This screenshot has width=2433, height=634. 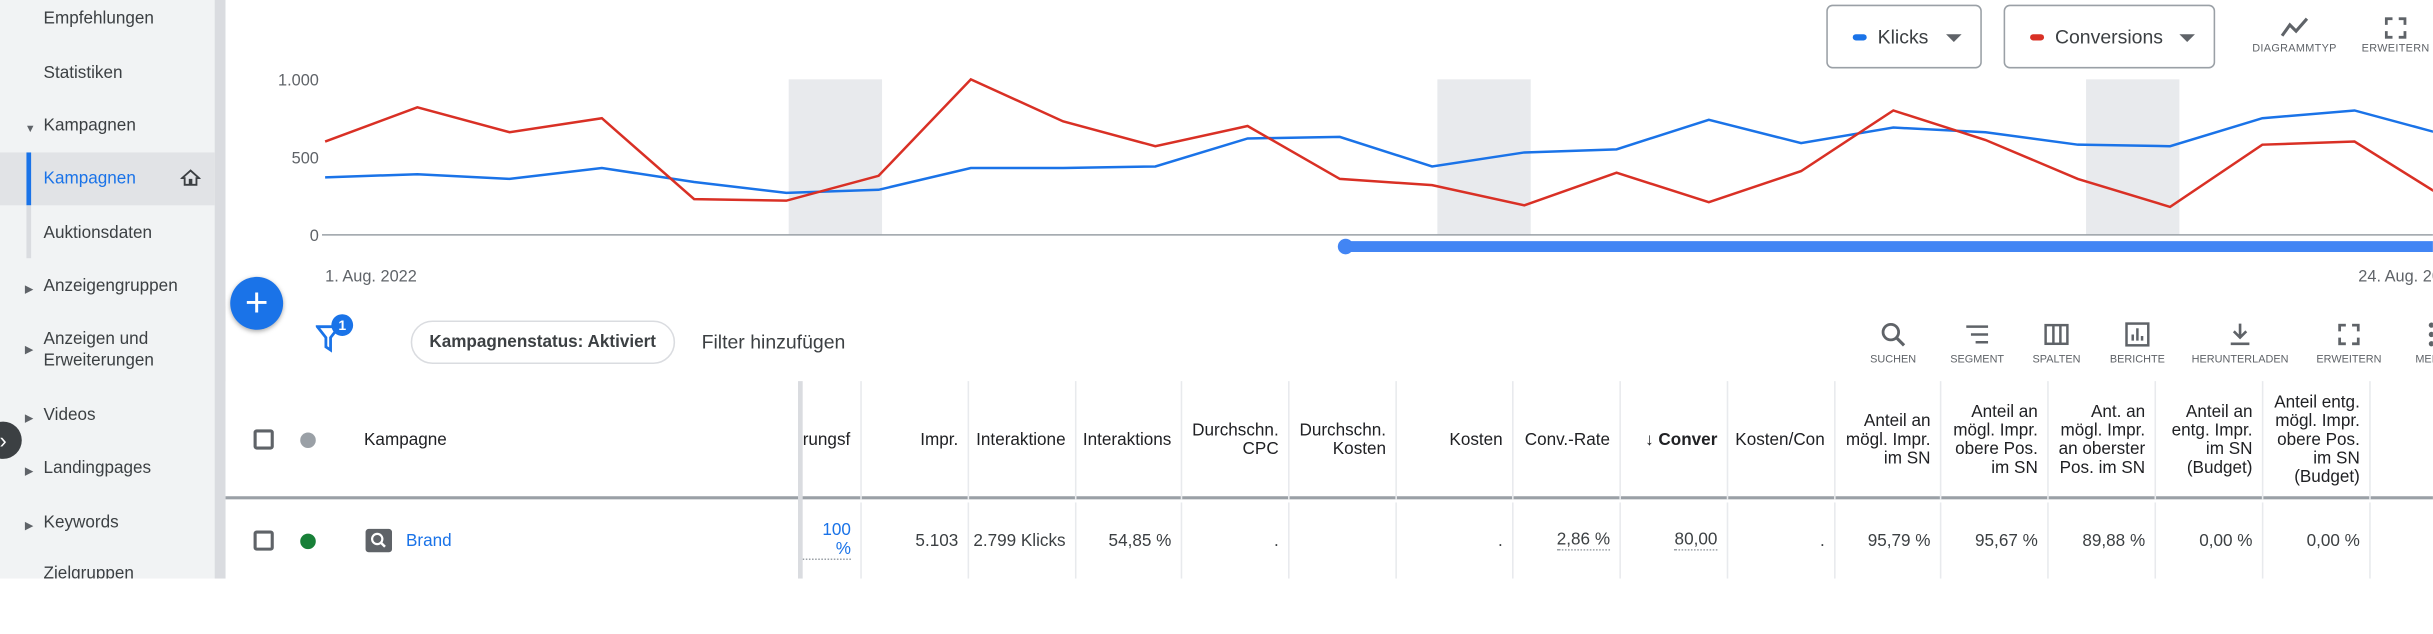 What do you see at coordinates (308, 541) in the screenshot?
I see `status-enabled-dot` at bounding box center [308, 541].